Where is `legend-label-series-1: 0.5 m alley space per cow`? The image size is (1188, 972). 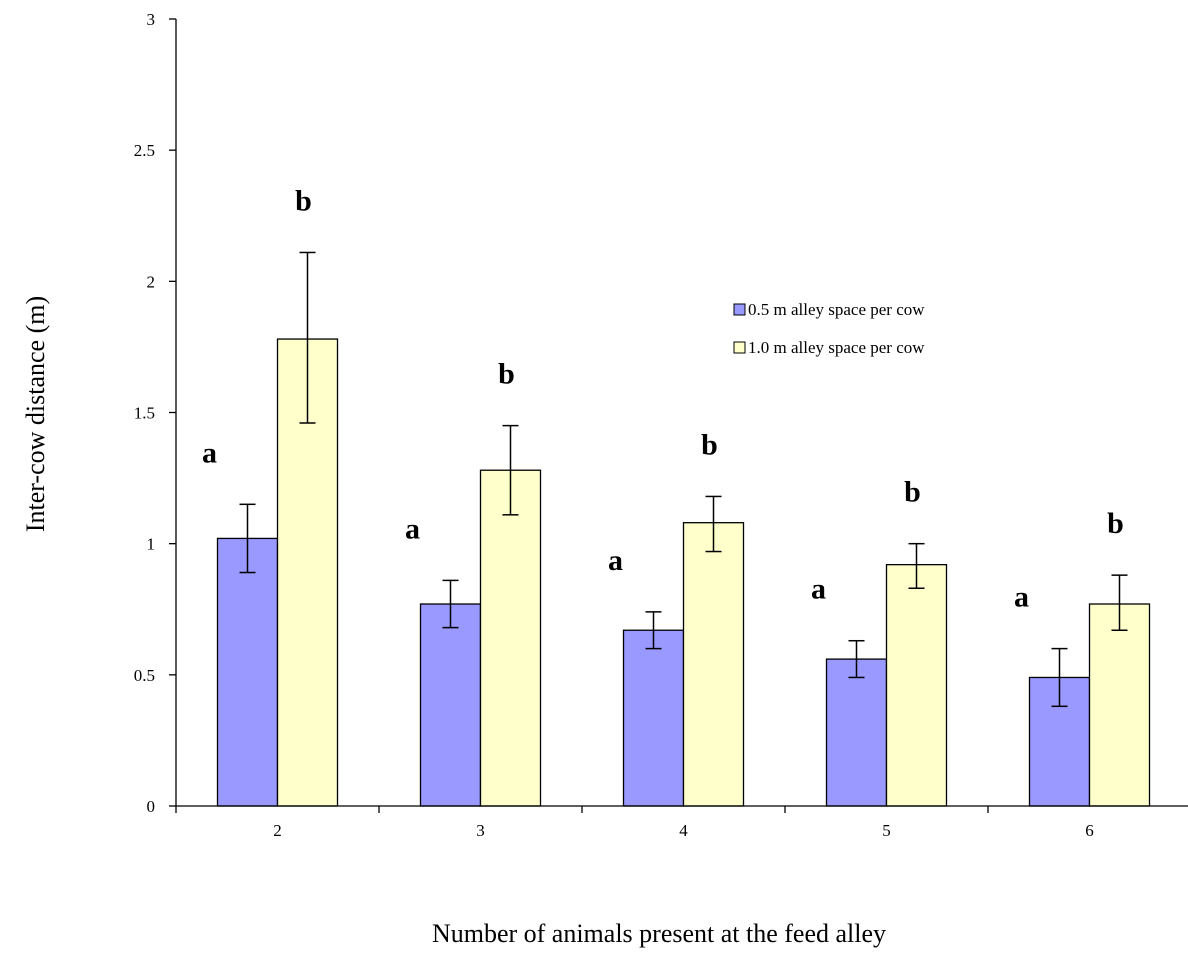 legend-label-series-1: 0.5 m alley space per cow is located at coordinates (836, 309).